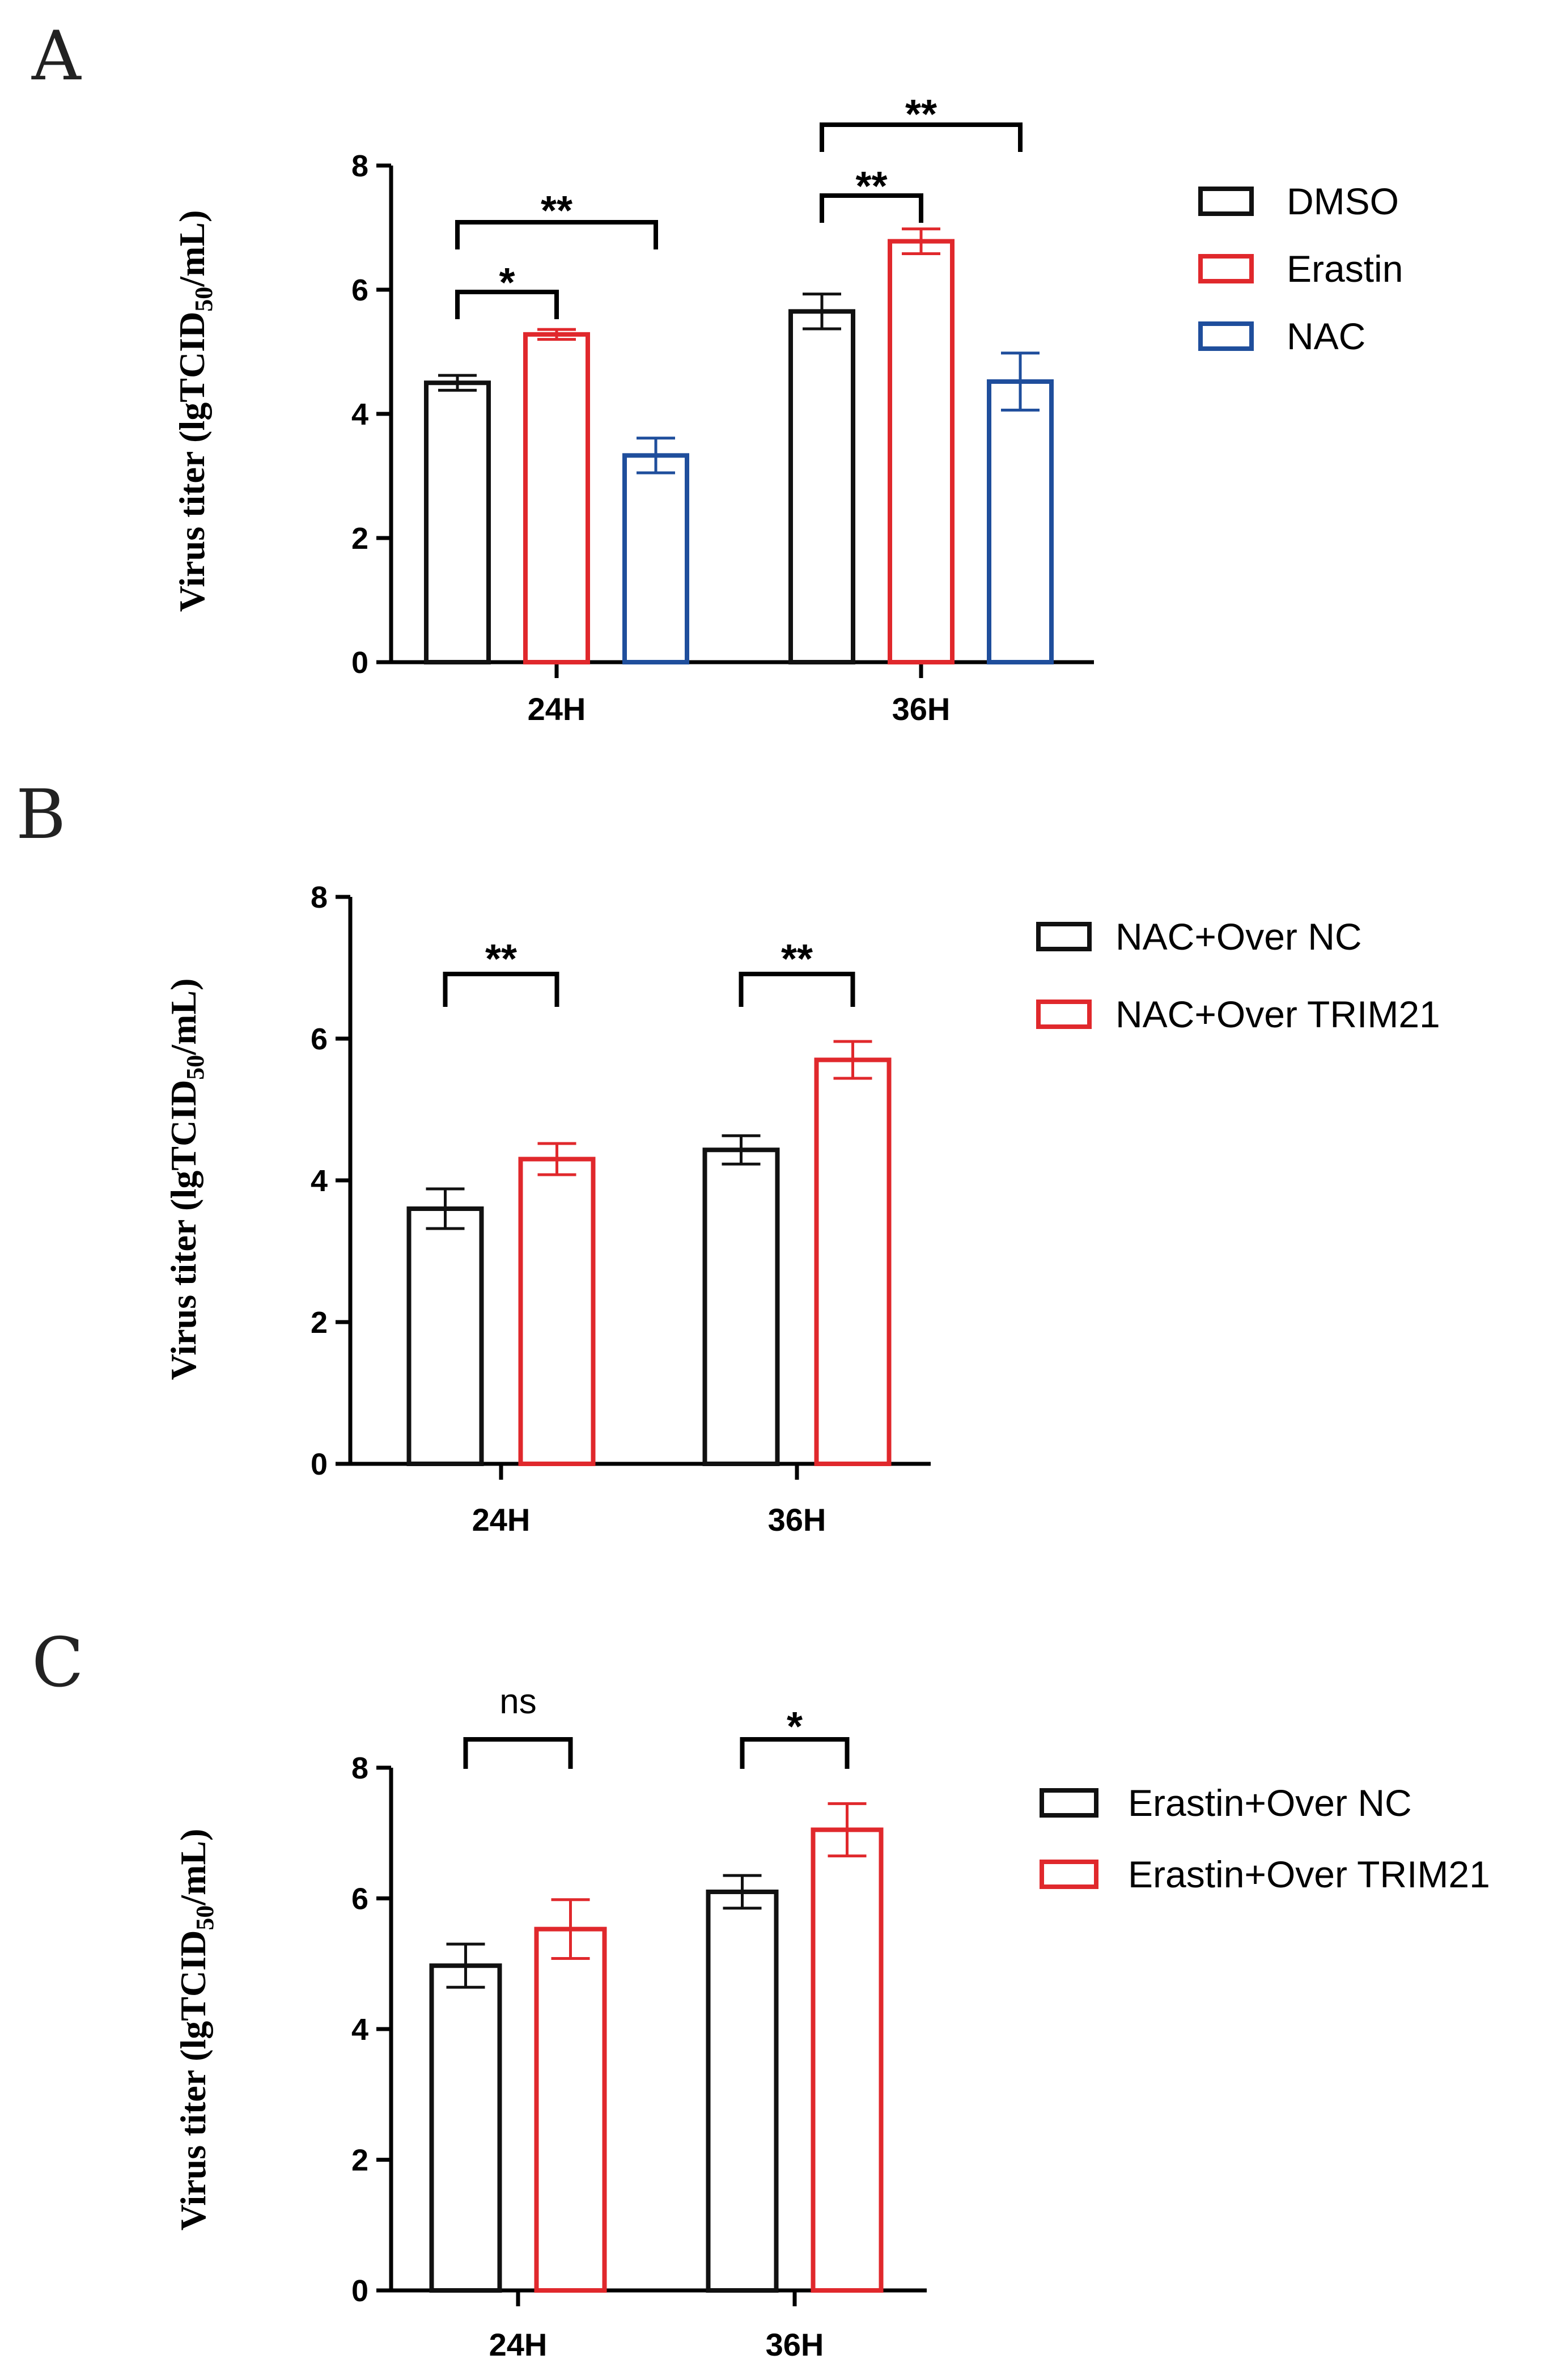  What do you see at coordinates (58, 1664) in the screenshot?
I see `panel-letter: C` at bounding box center [58, 1664].